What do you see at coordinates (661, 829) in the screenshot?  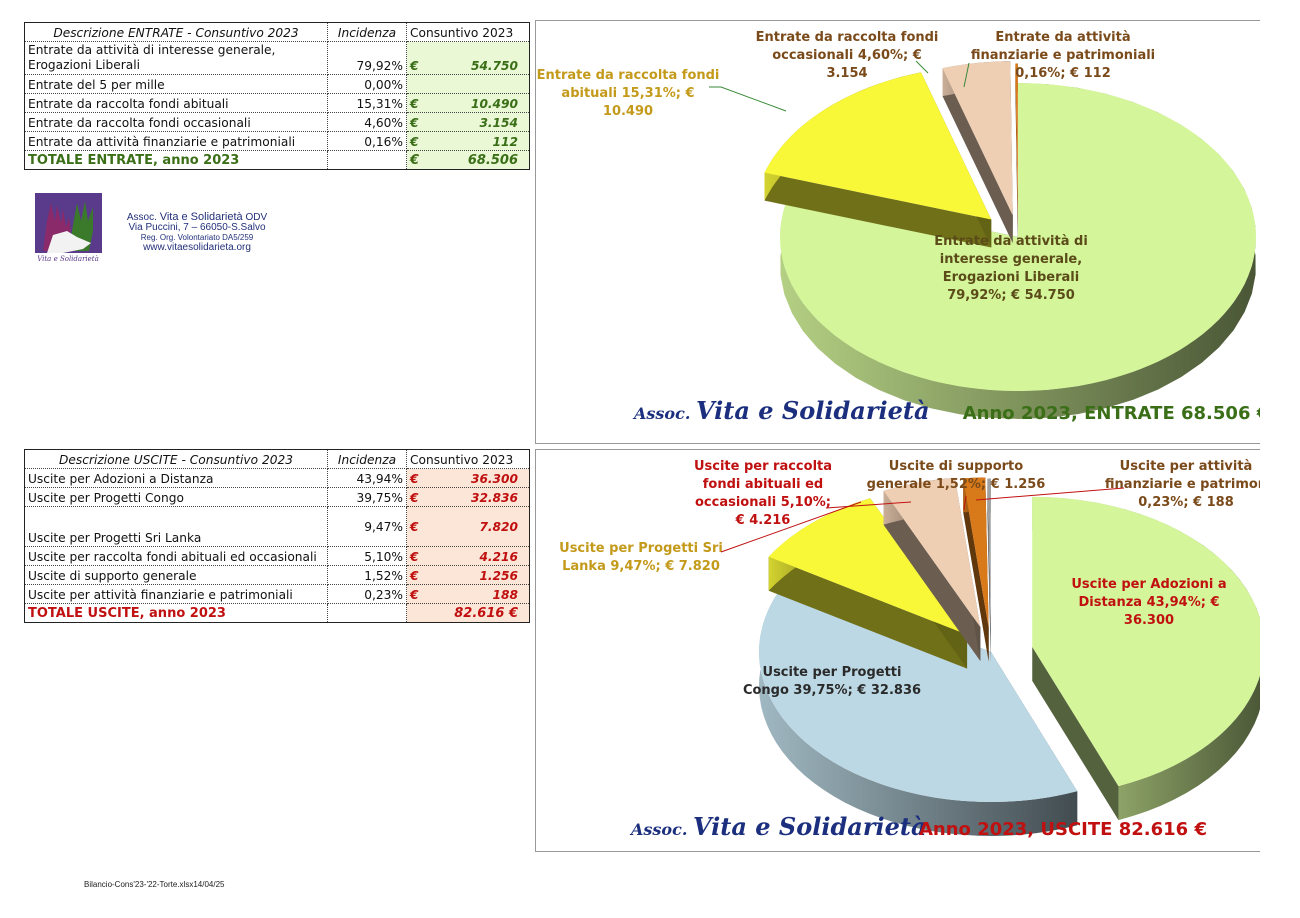 I see `brand-prefix: Assoc.` at bounding box center [661, 829].